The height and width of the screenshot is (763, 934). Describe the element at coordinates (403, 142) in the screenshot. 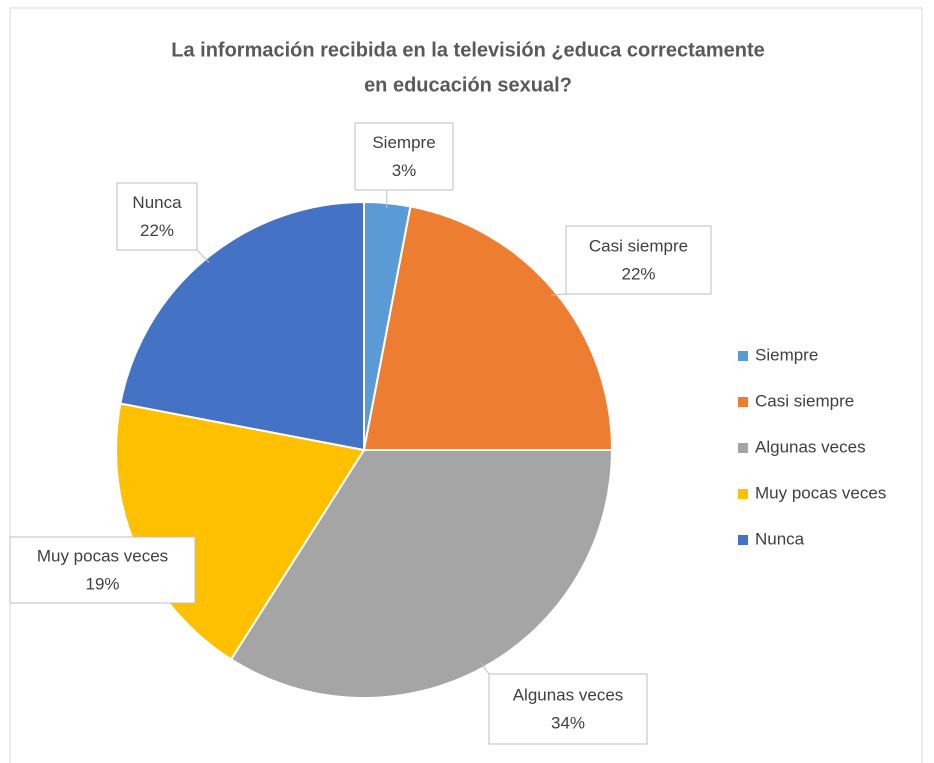

I see `data-label-name: Siempre` at that location.